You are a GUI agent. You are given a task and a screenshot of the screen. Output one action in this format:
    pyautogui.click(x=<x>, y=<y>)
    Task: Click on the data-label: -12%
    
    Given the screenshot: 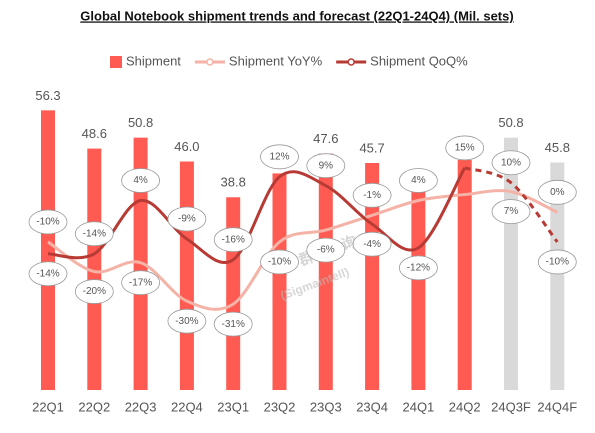 What is the action you would take?
    pyautogui.click(x=418, y=268)
    